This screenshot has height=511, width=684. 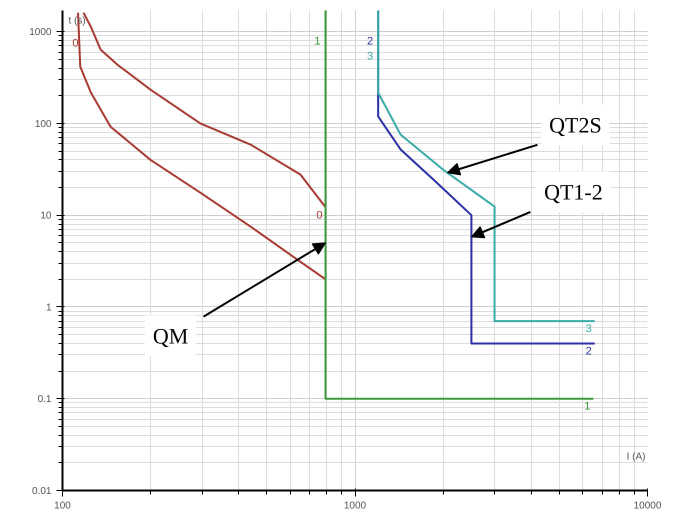 What do you see at coordinates (370, 56) in the screenshot?
I see `text: 3` at bounding box center [370, 56].